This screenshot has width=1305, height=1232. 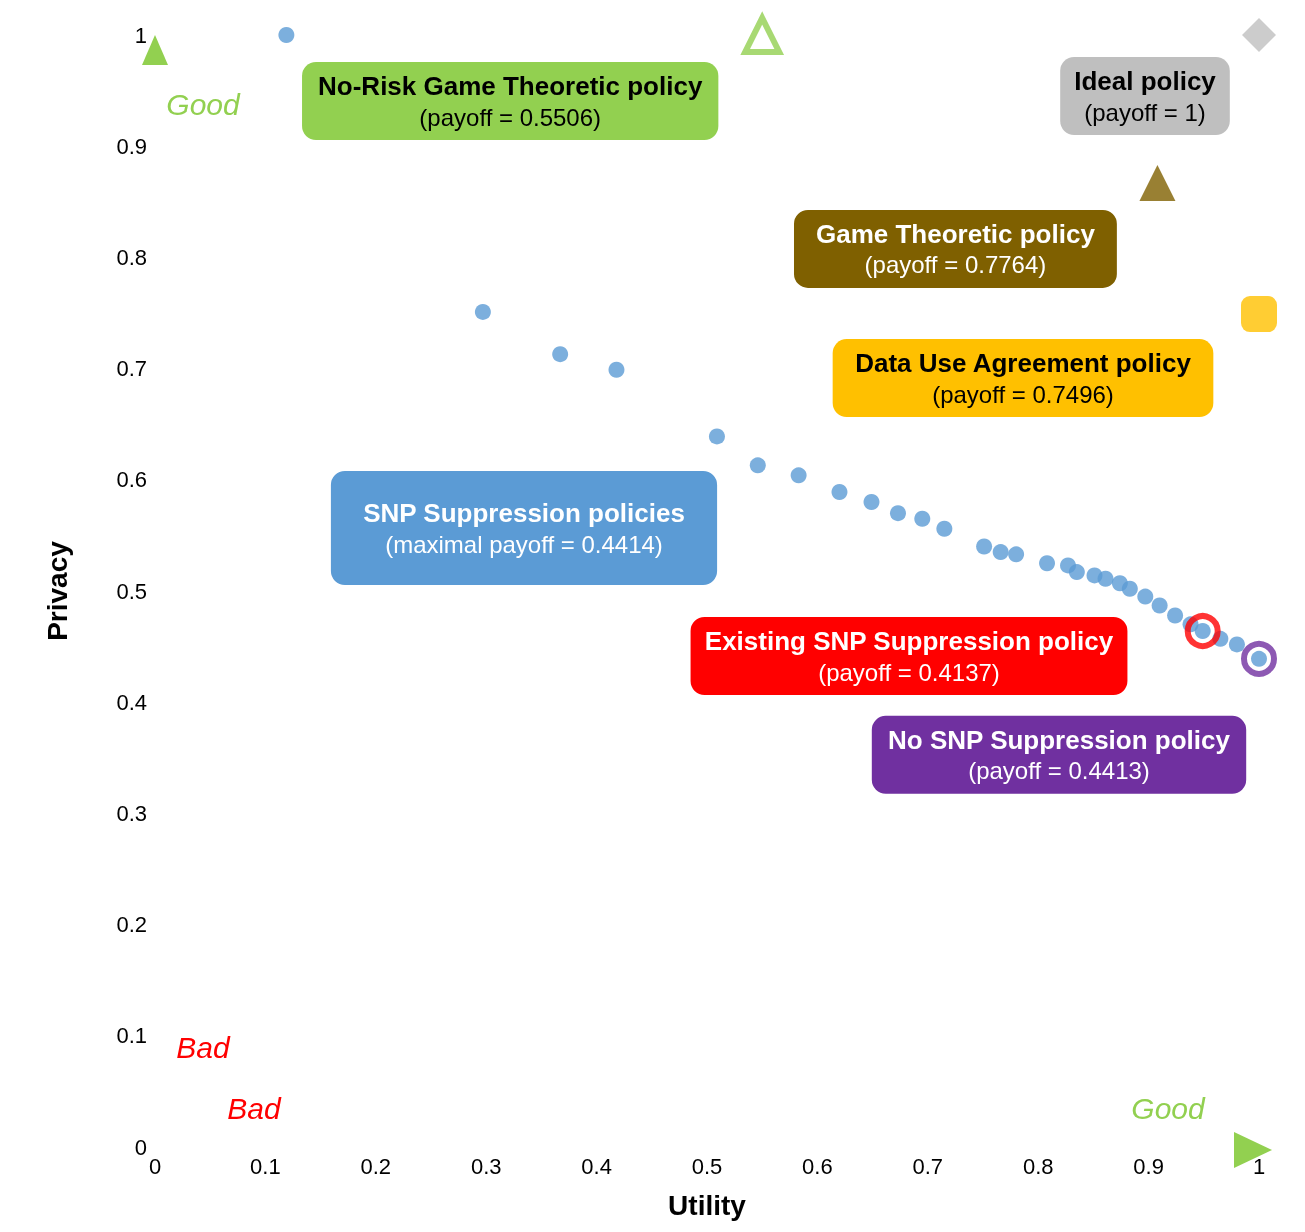 What do you see at coordinates (131, 480) in the screenshot?
I see `y-tick-label: 0.6` at bounding box center [131, 480].